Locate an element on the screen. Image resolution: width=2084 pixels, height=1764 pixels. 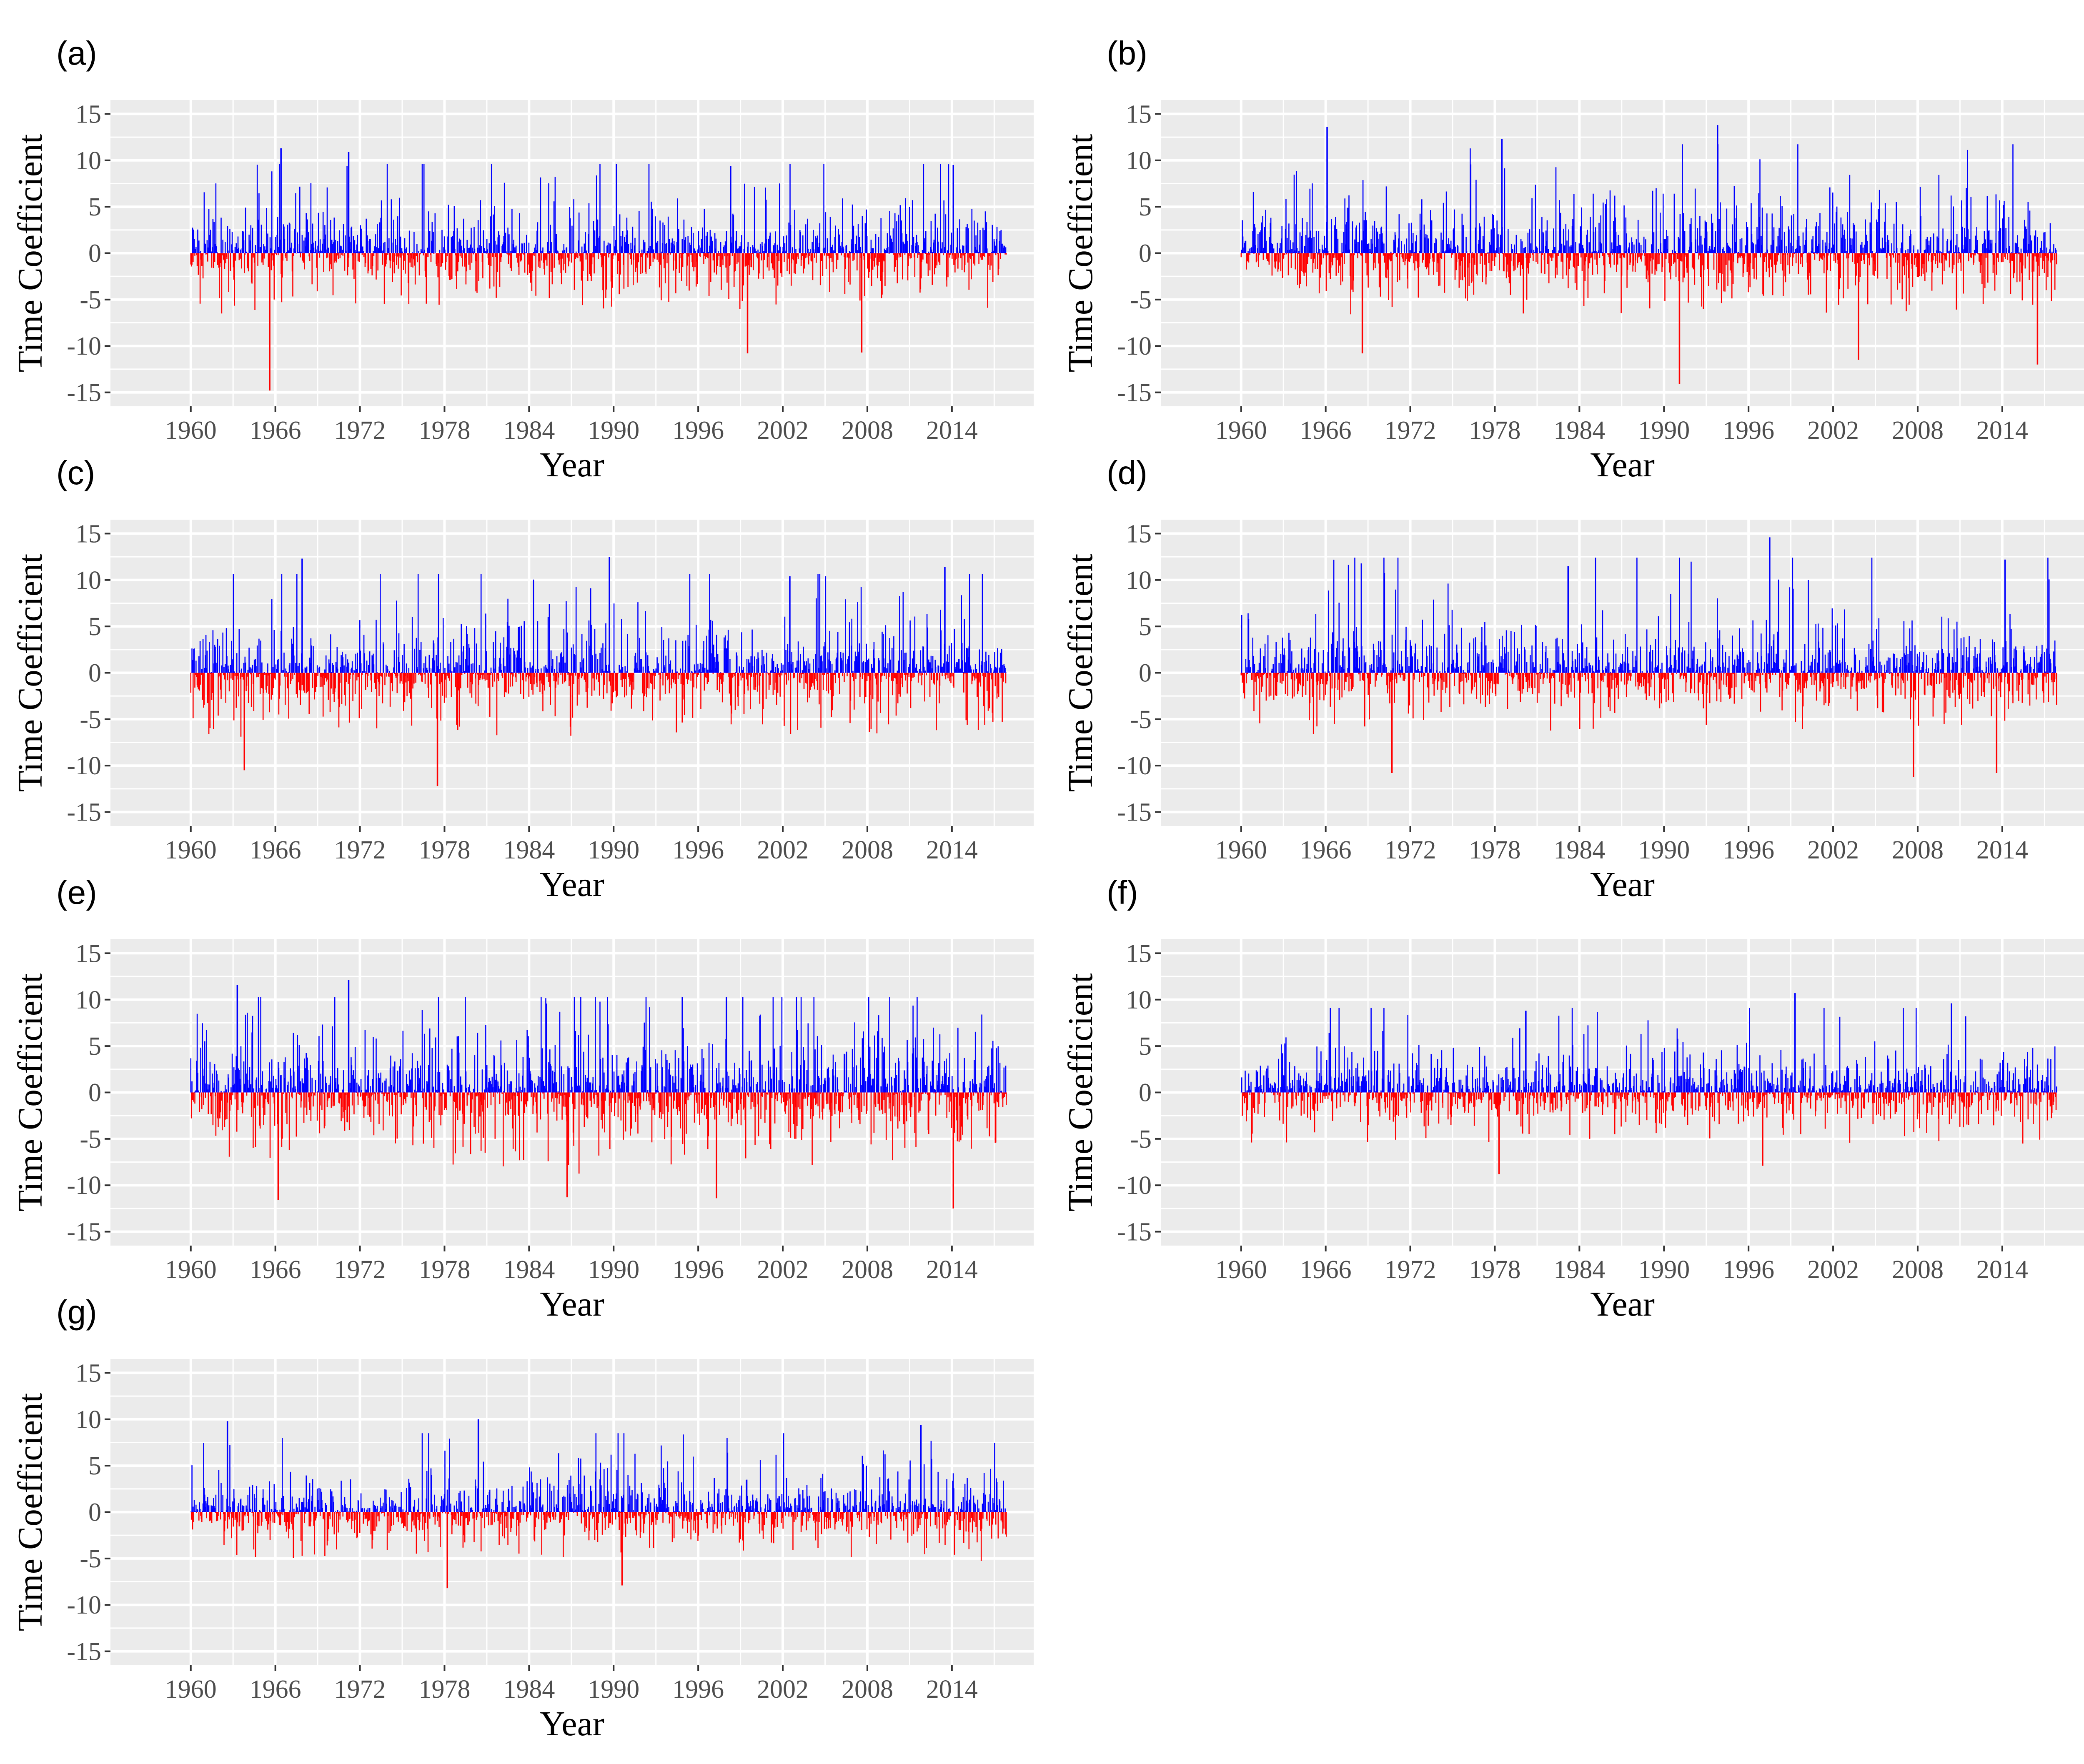
panel-label: (g) is located at coordinates (76, 1312).